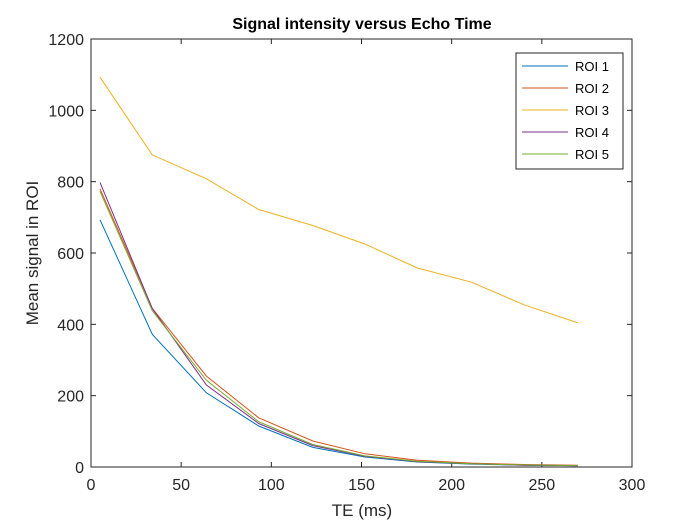 This screenshot has width=700, height=525. Describe the element at coordinates (66, 111) in the screenshot. I see `y-tick-label: 1000` at that location.